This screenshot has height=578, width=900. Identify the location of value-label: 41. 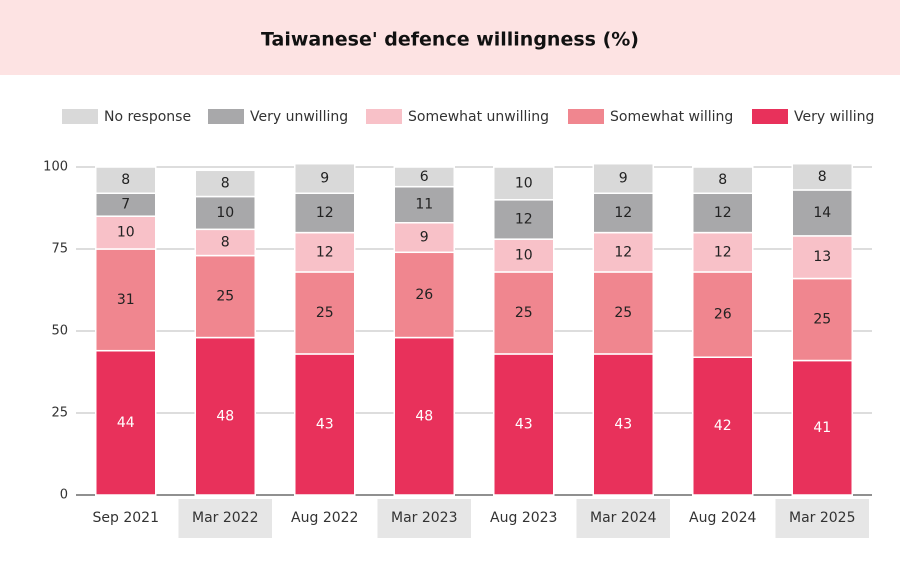
(822, 428).